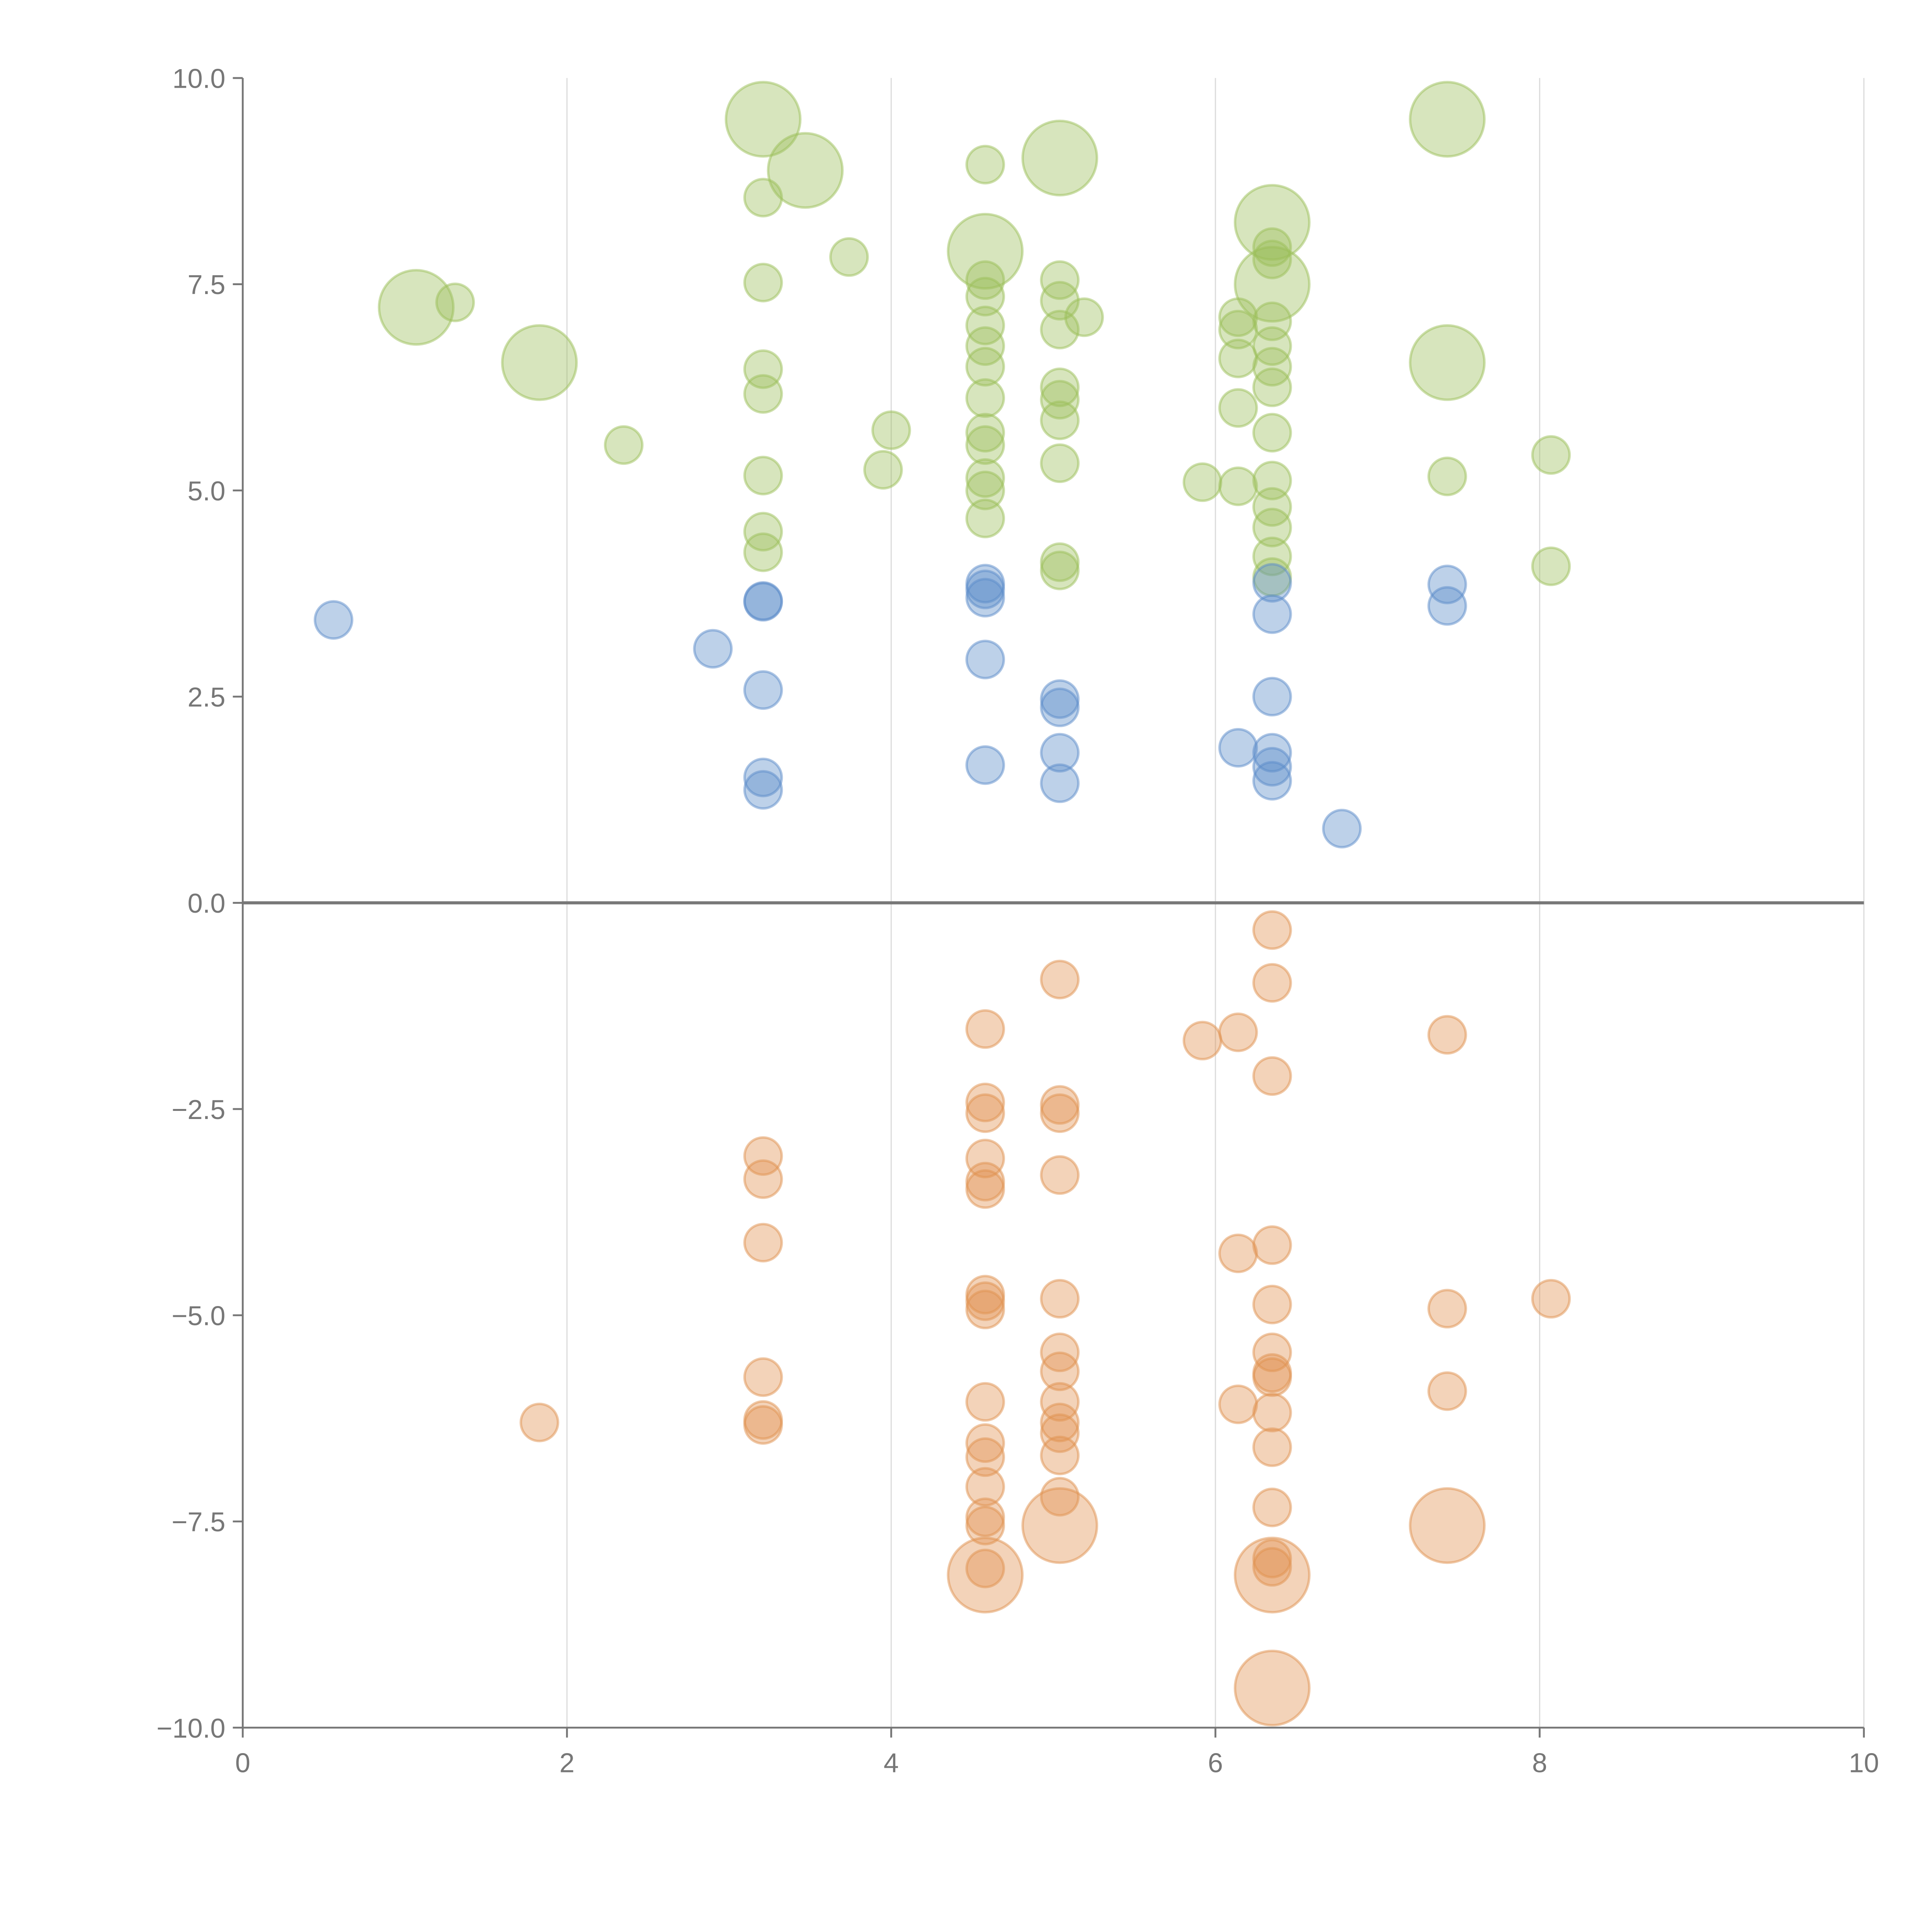 This screenshot has width=1932, height=1932. I want to click on x-tick-label: 10, so click(1864, 1763).